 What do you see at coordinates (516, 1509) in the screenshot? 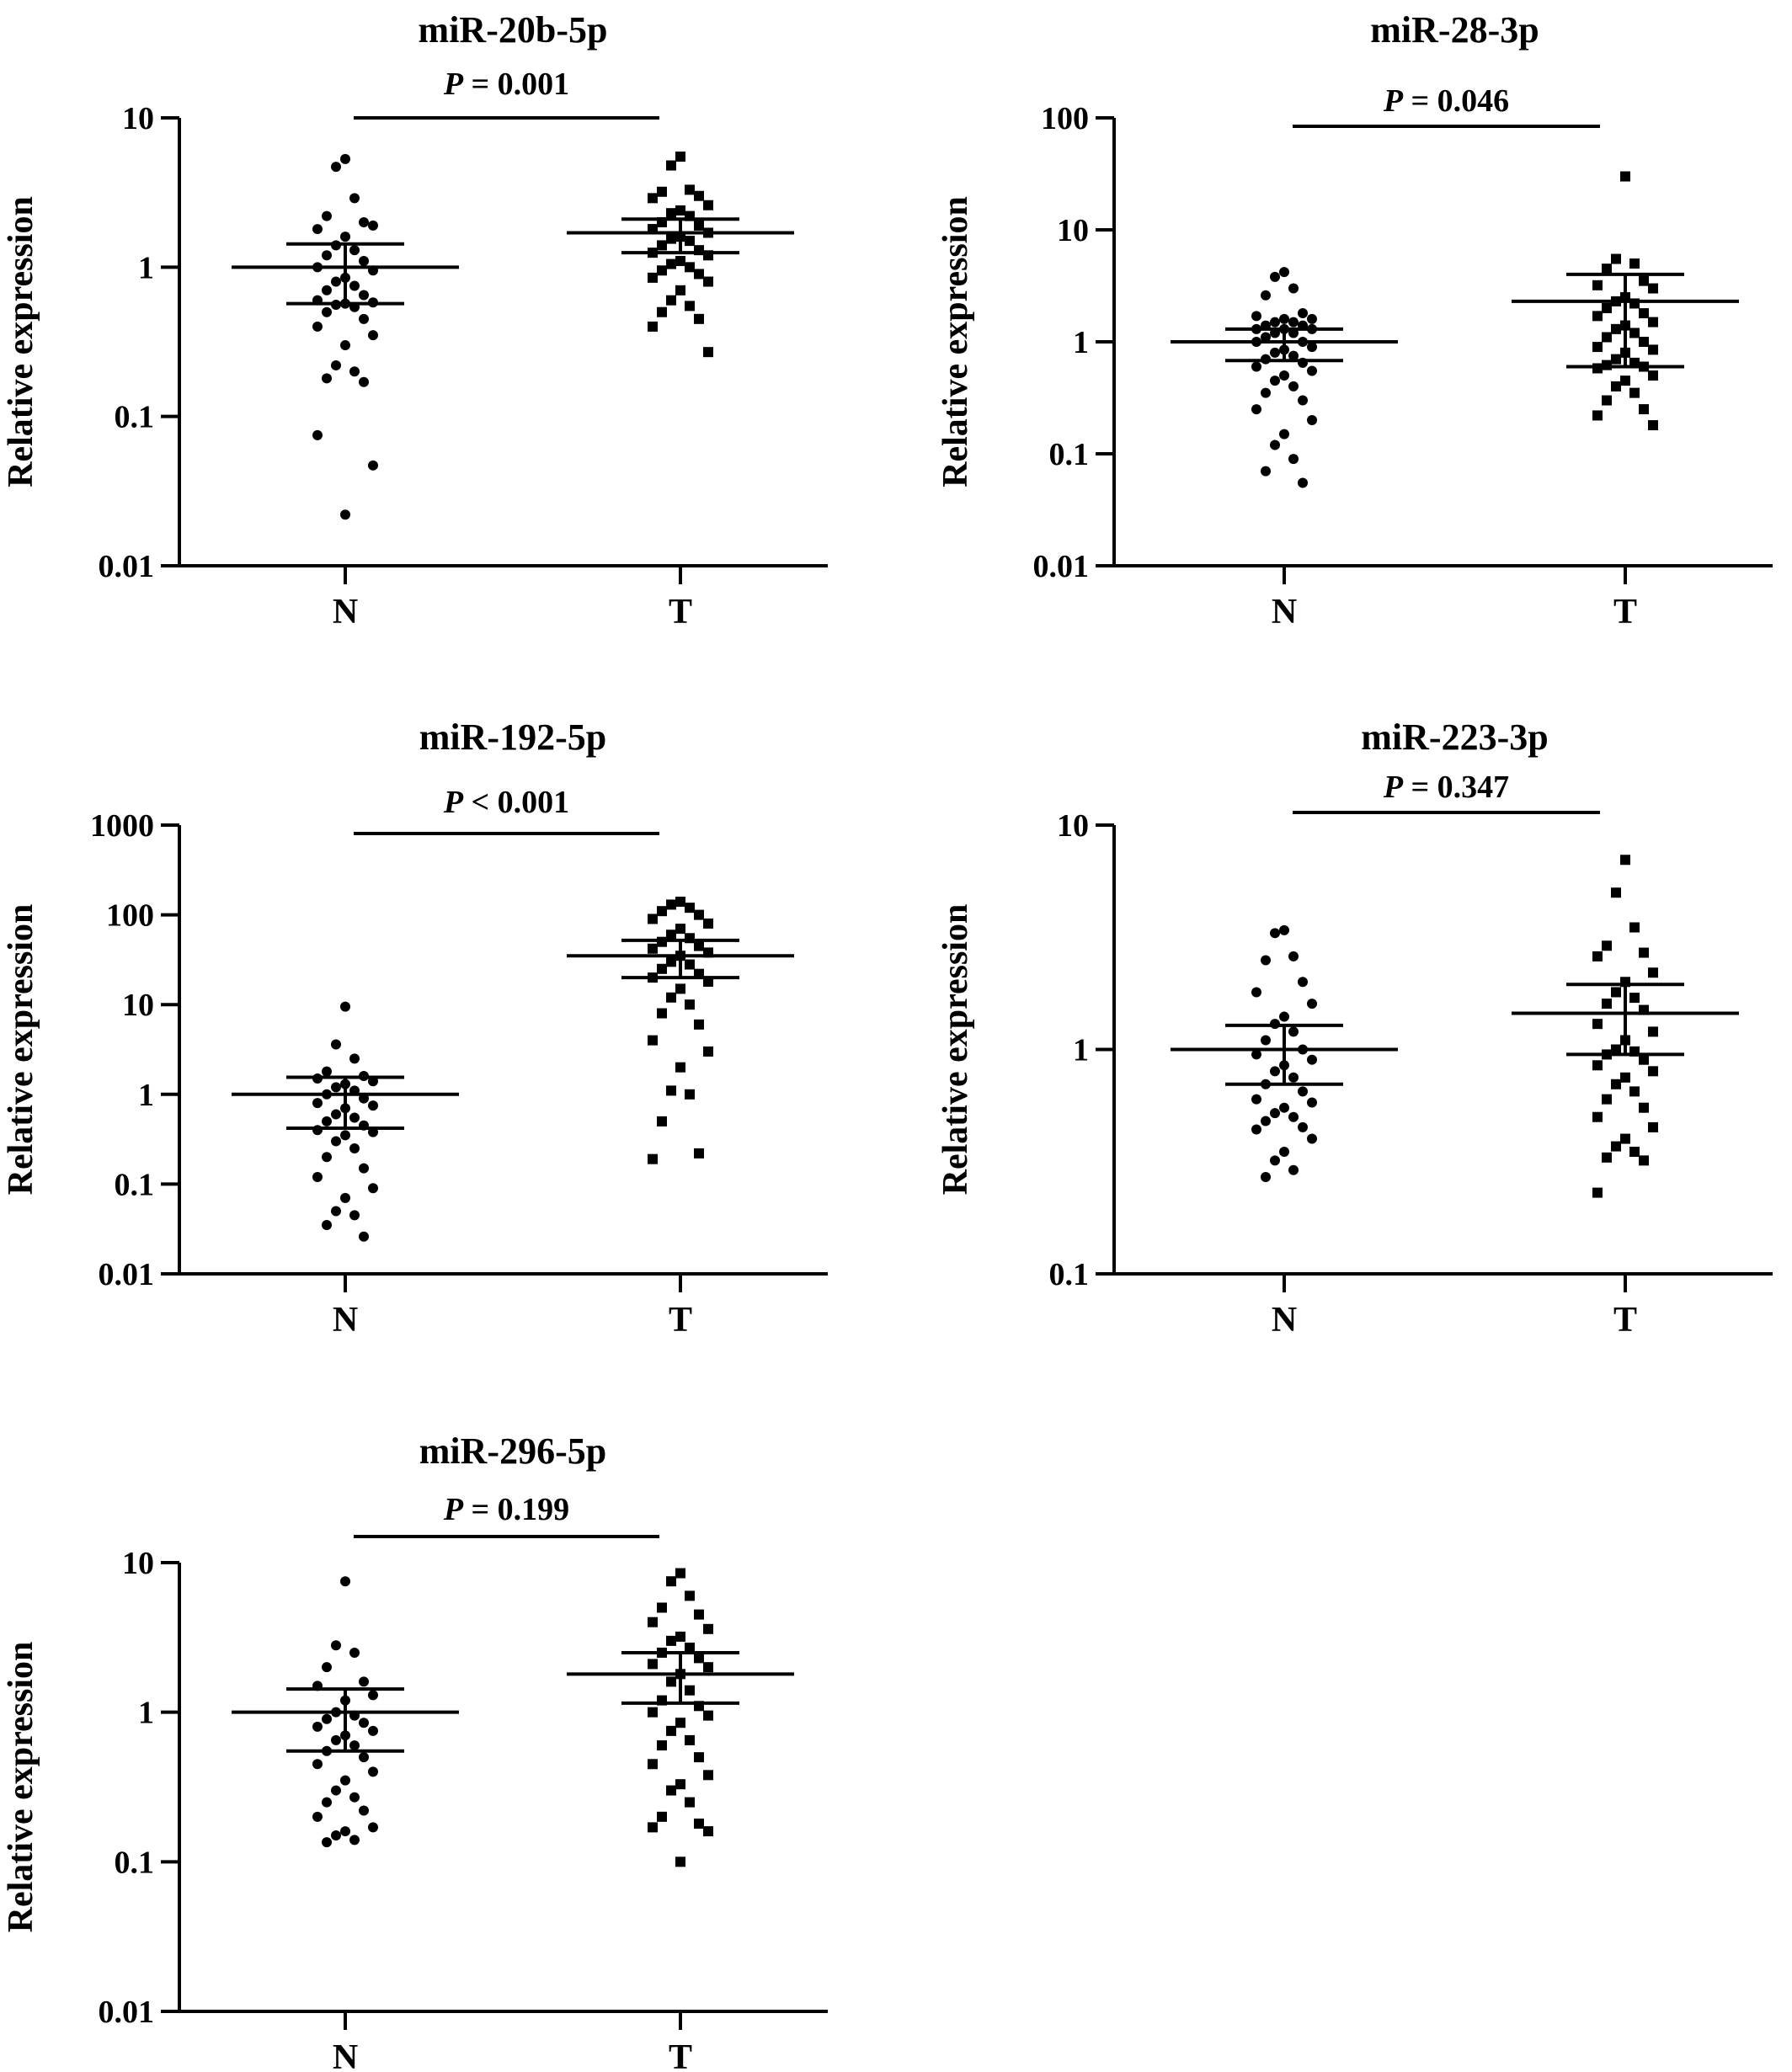
I see `p-value-text: = 0.199` at bounding box center [516, 1509].